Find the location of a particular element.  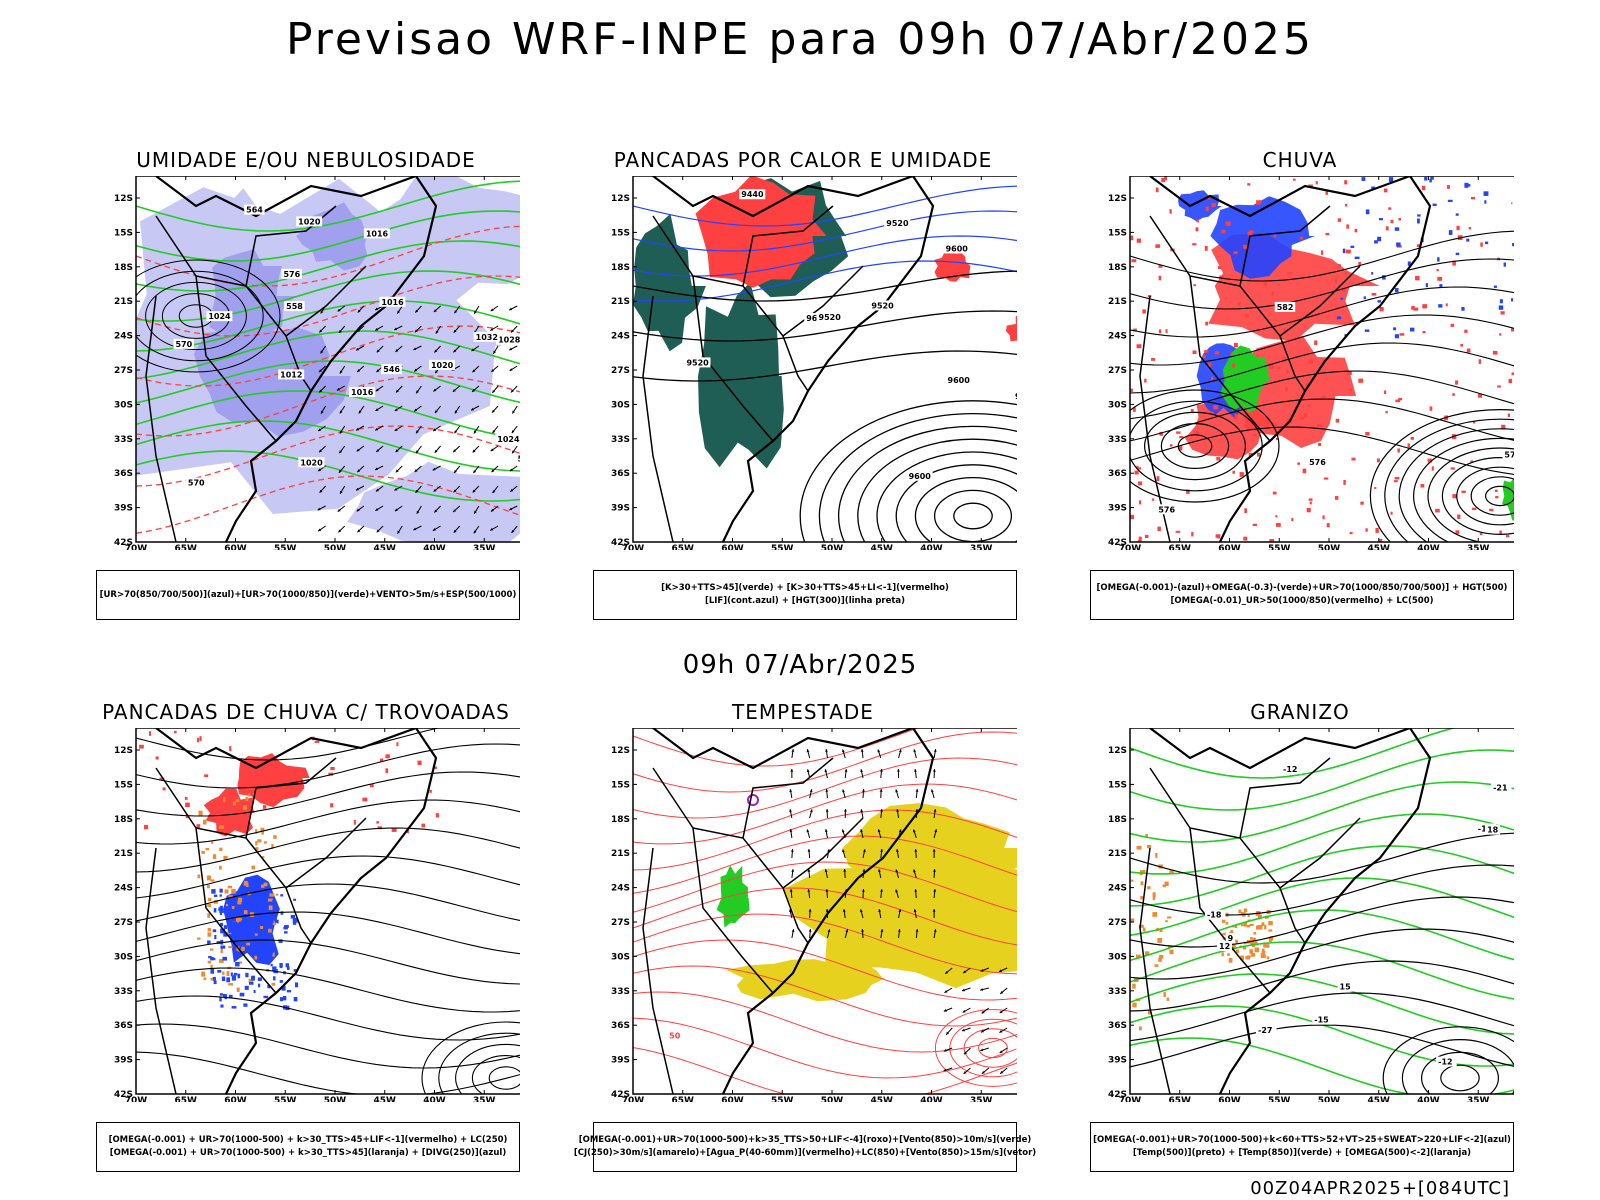

lon-tick-label: 50W is located at coordinates (335, 547).